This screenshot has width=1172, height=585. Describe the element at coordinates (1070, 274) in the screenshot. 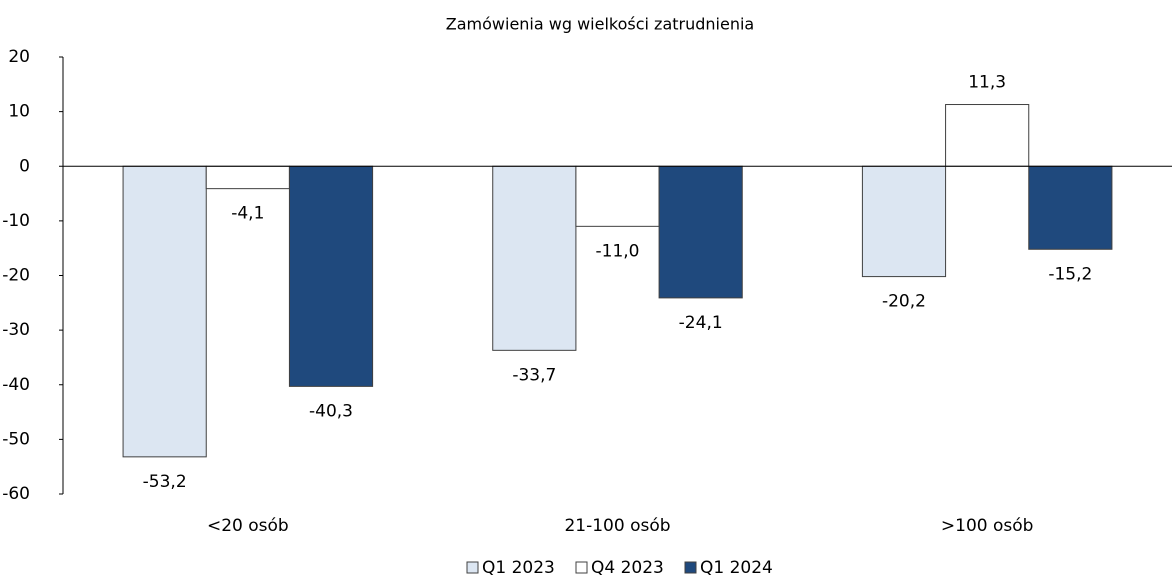

I see `data-label: -15,2` at that location.